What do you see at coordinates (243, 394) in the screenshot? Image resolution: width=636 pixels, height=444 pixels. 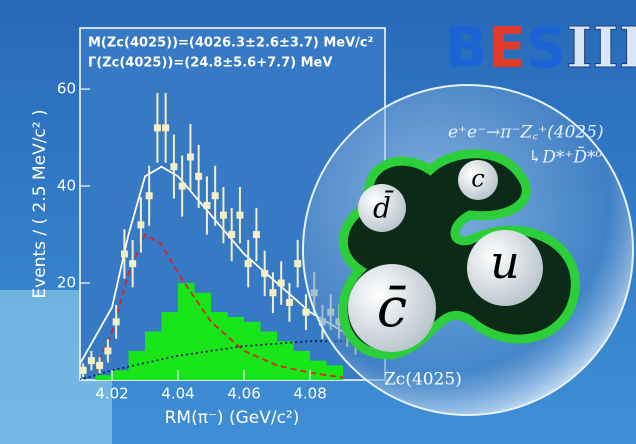 I see `x-tick-label: 4.06` at bounding box center [243, 394].